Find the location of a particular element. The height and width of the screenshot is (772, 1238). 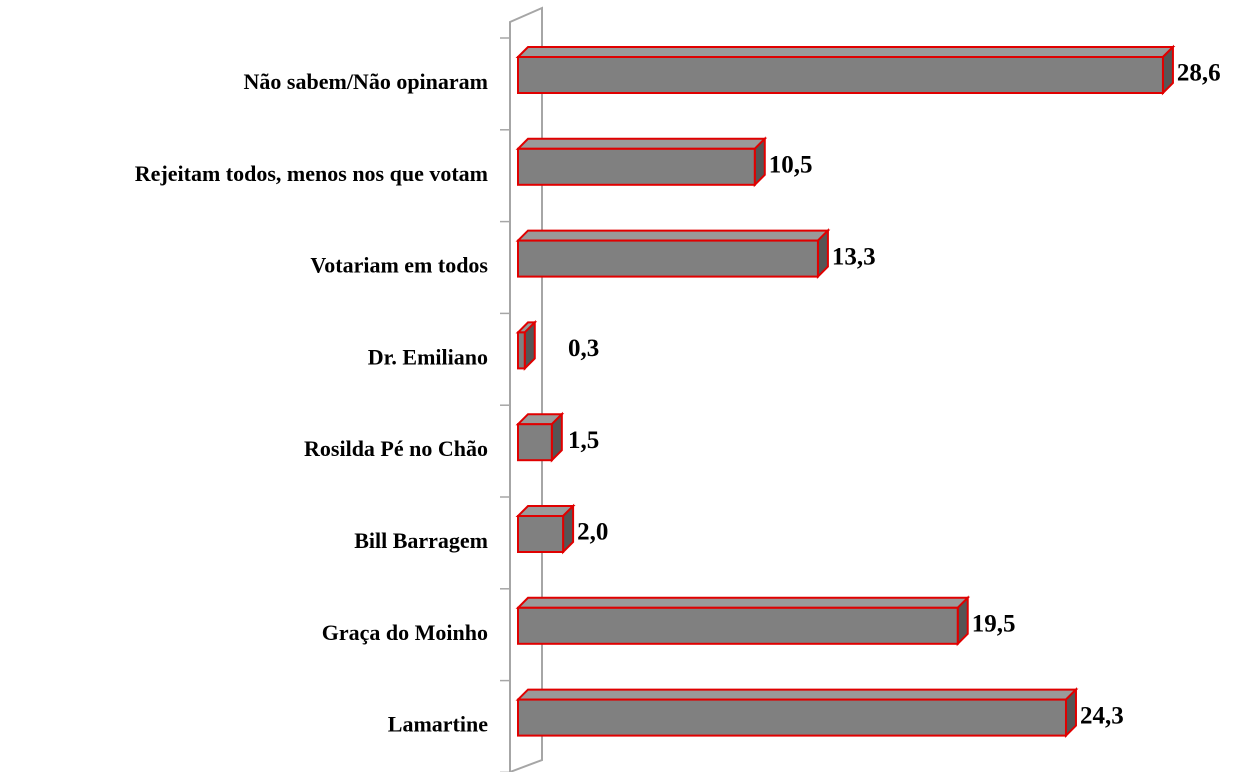

value-label: 28,6 is located at coordinates (1199, 73).